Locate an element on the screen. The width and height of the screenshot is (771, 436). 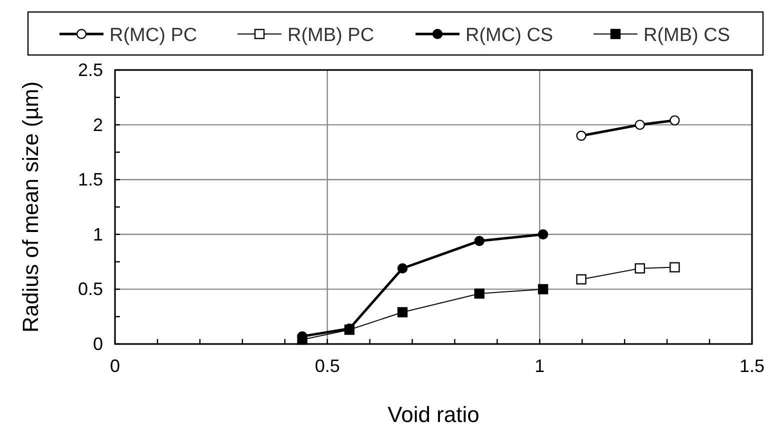
legend-label: R(MC) PC is located at coordinates (154, 35).